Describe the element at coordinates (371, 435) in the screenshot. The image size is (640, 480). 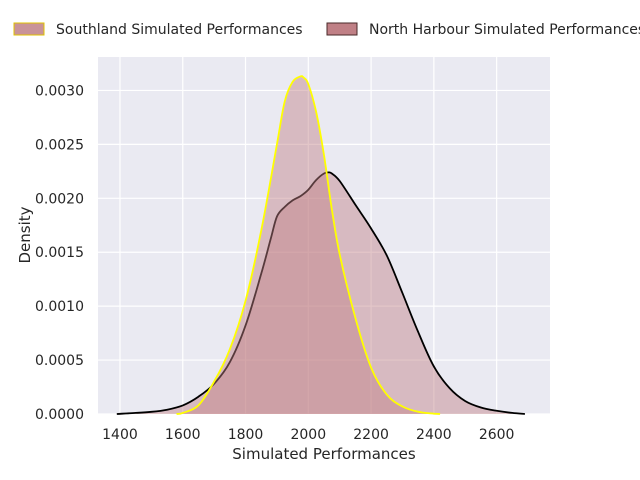
I see `x-tick-label: 2200` at that location.